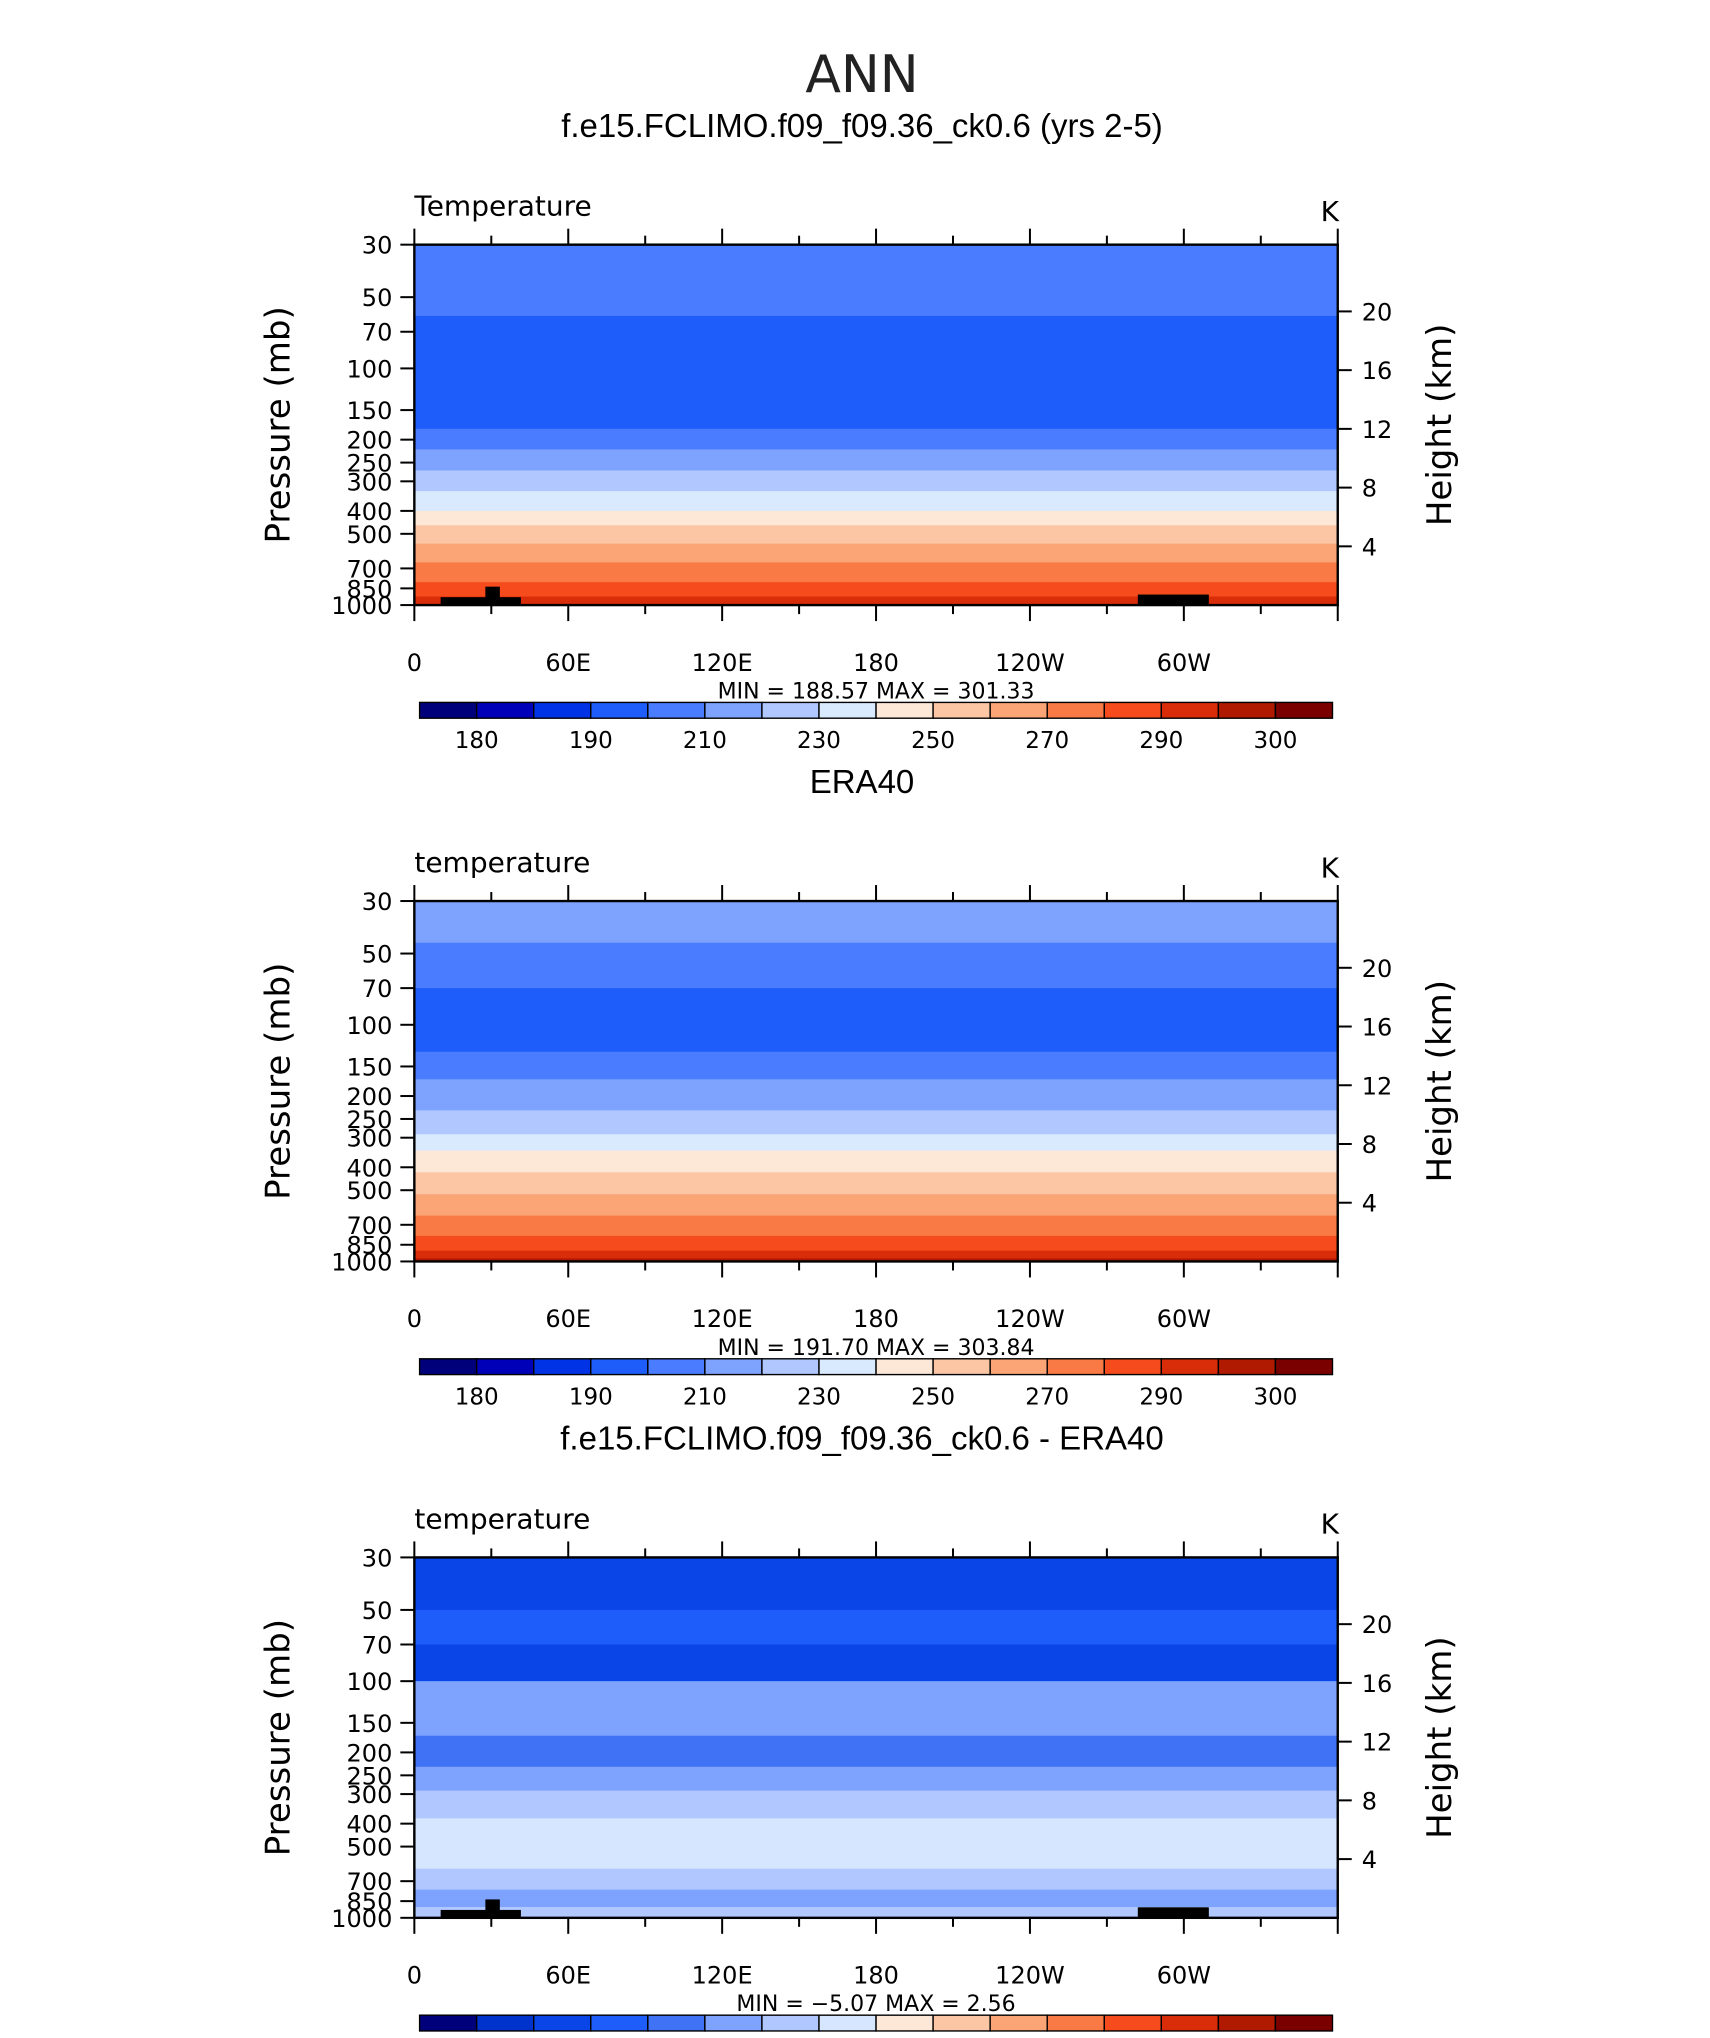  Describe the element at coordinates (861, 75) in the screenshot. I see `page-title: ANN` at that location.